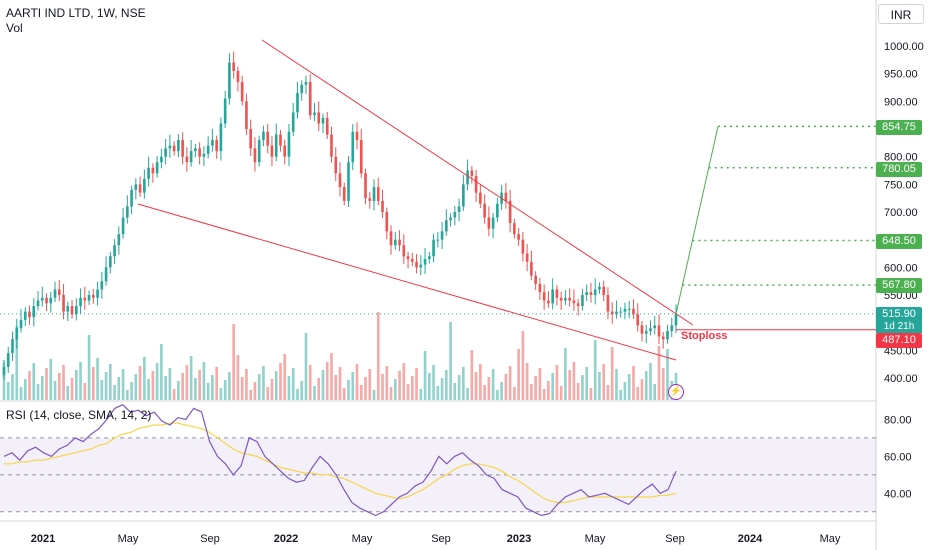 The width and height of the screenshot is (932, 550). I want to click on price-tick-label: 700.00, so click(901, 213).